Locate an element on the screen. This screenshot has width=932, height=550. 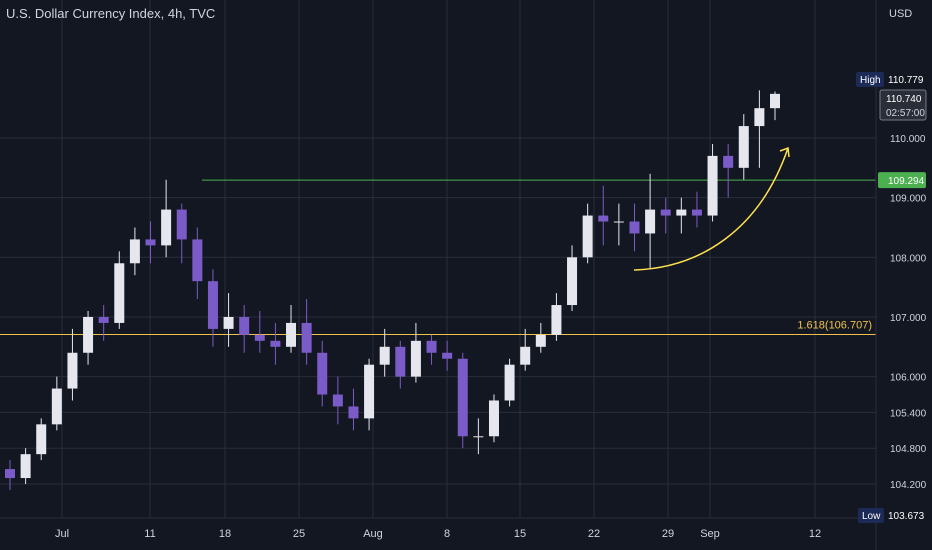
time-tick-label: Aug is located at coordinates (373, 534).